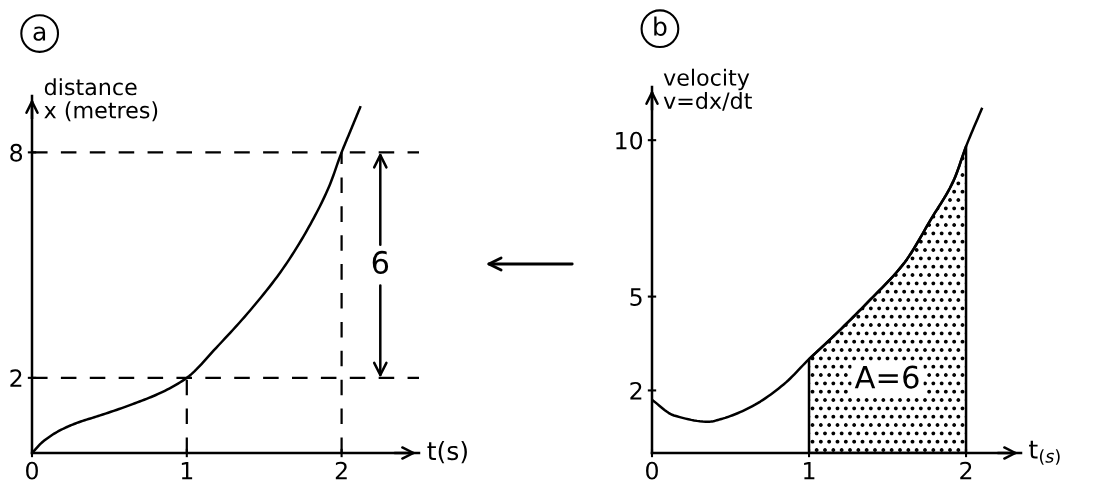  I want to click on x-axis-title: t(s), so click(447, 452).